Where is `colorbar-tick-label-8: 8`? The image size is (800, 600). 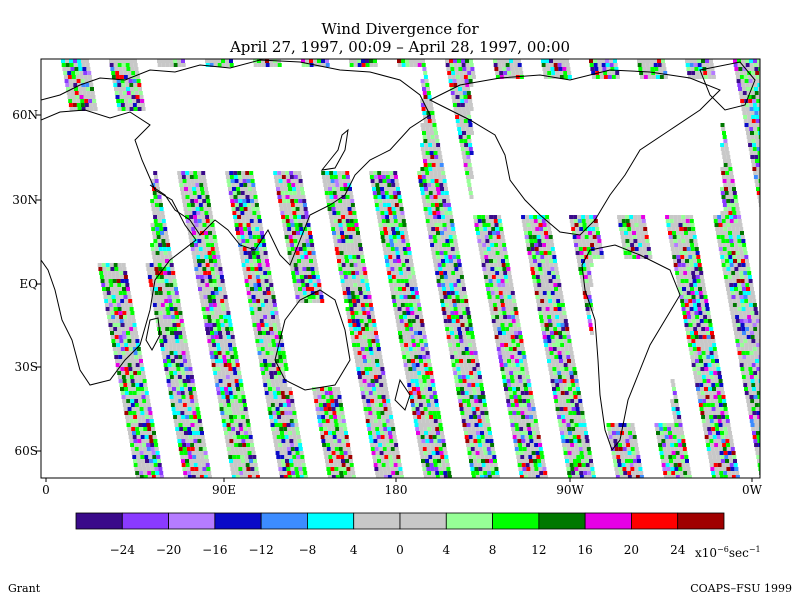
colorbar-tick-label-8: 8 is located at coordinates (492, 550).